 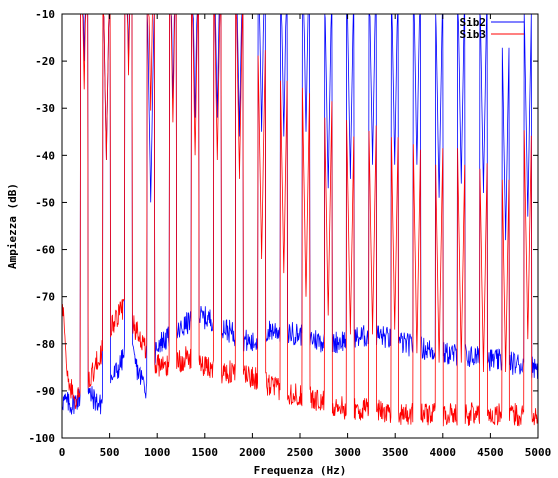 I want to click on y-tick-label: -10, so click(x=45, y=14).